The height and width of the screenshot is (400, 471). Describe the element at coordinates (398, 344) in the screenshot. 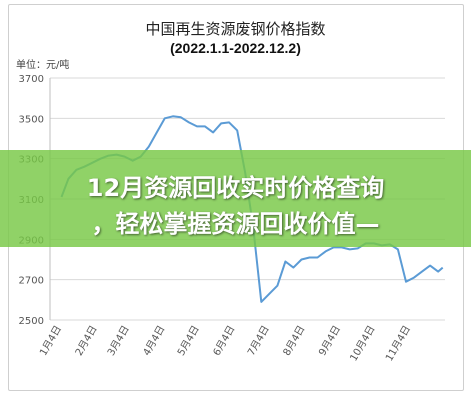

I see `x-tick-label: 11月4日` at that location.